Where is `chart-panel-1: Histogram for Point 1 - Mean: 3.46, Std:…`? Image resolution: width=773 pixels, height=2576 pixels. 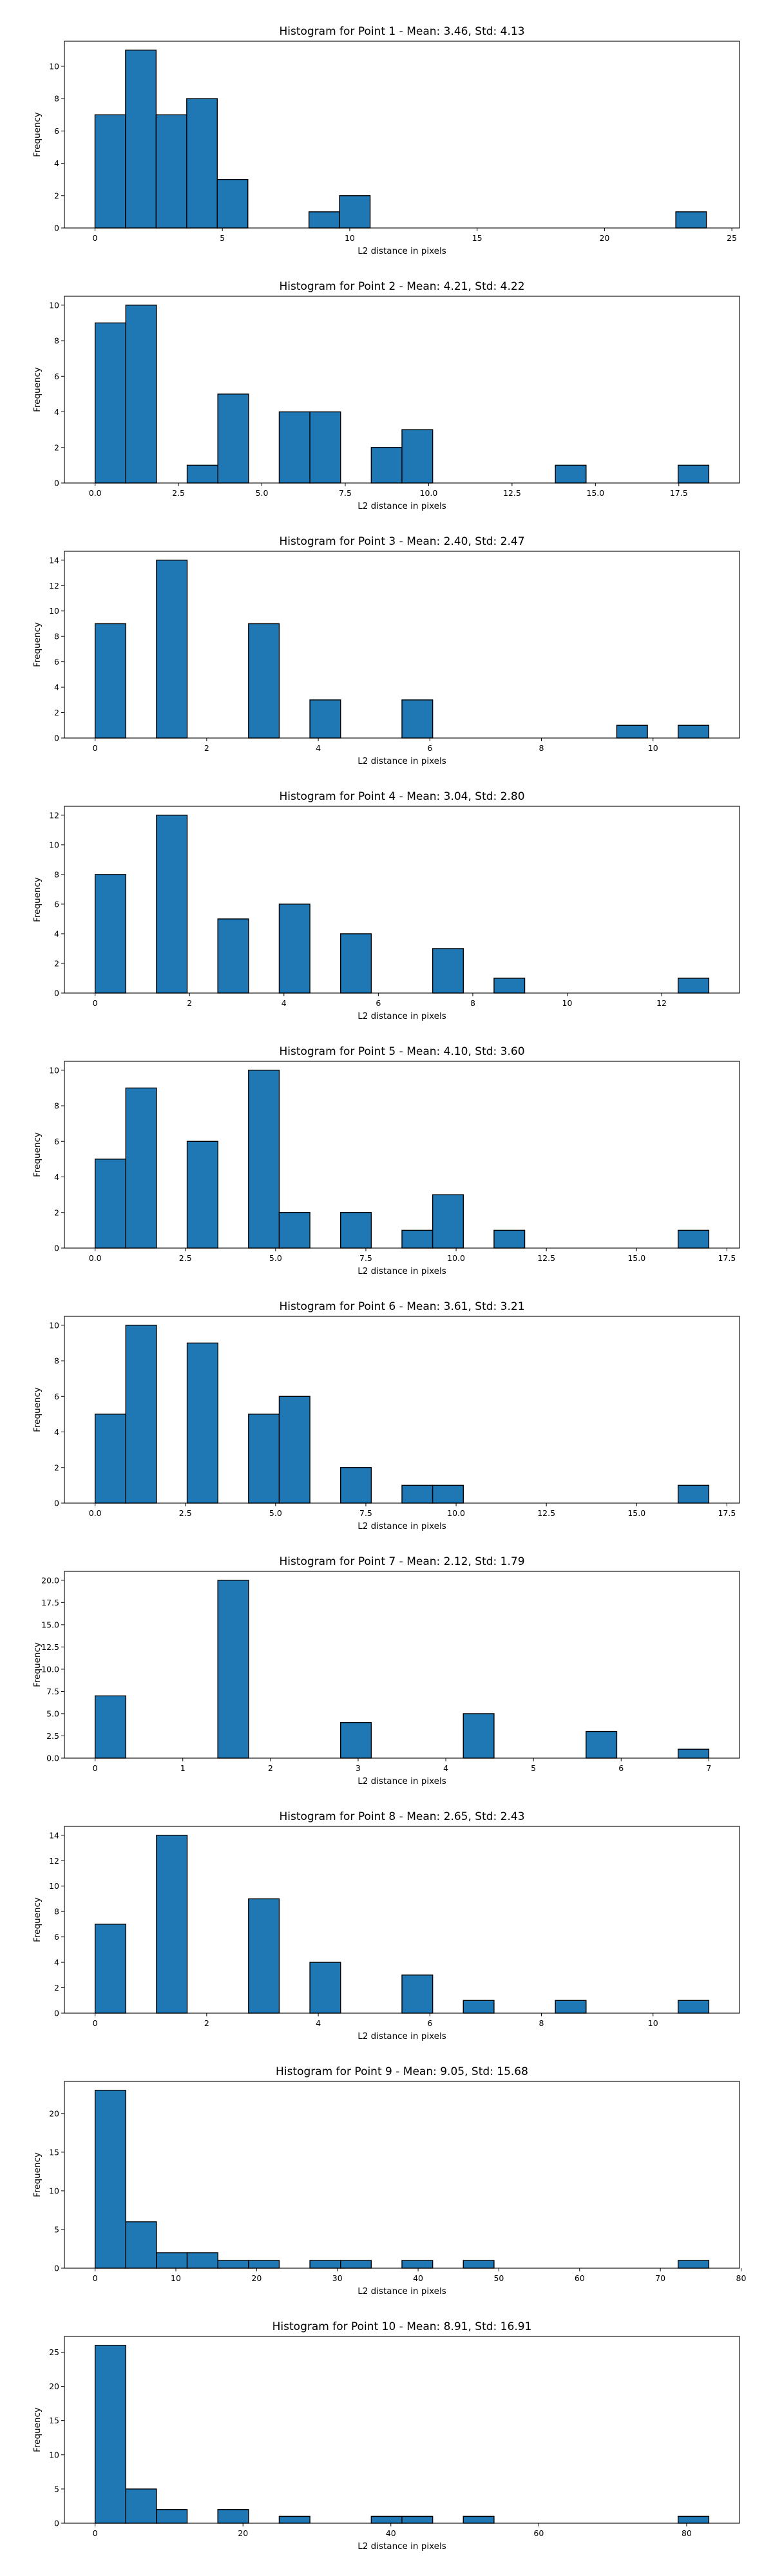
chart-panel-1: Histogram for Point 1 - Mean: 3.46, Std:… is located at coordinates (386, 140).